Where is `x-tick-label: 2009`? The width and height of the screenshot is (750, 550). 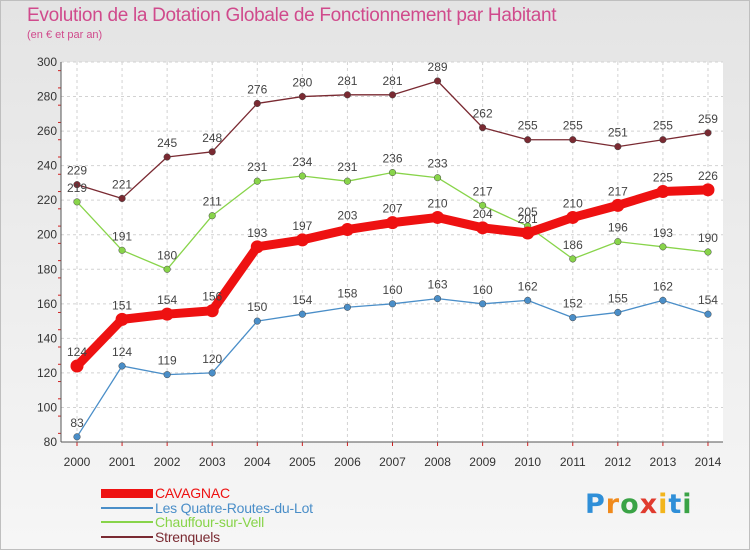 x-tick-label: 2009 is located at coordinates (482, 462).